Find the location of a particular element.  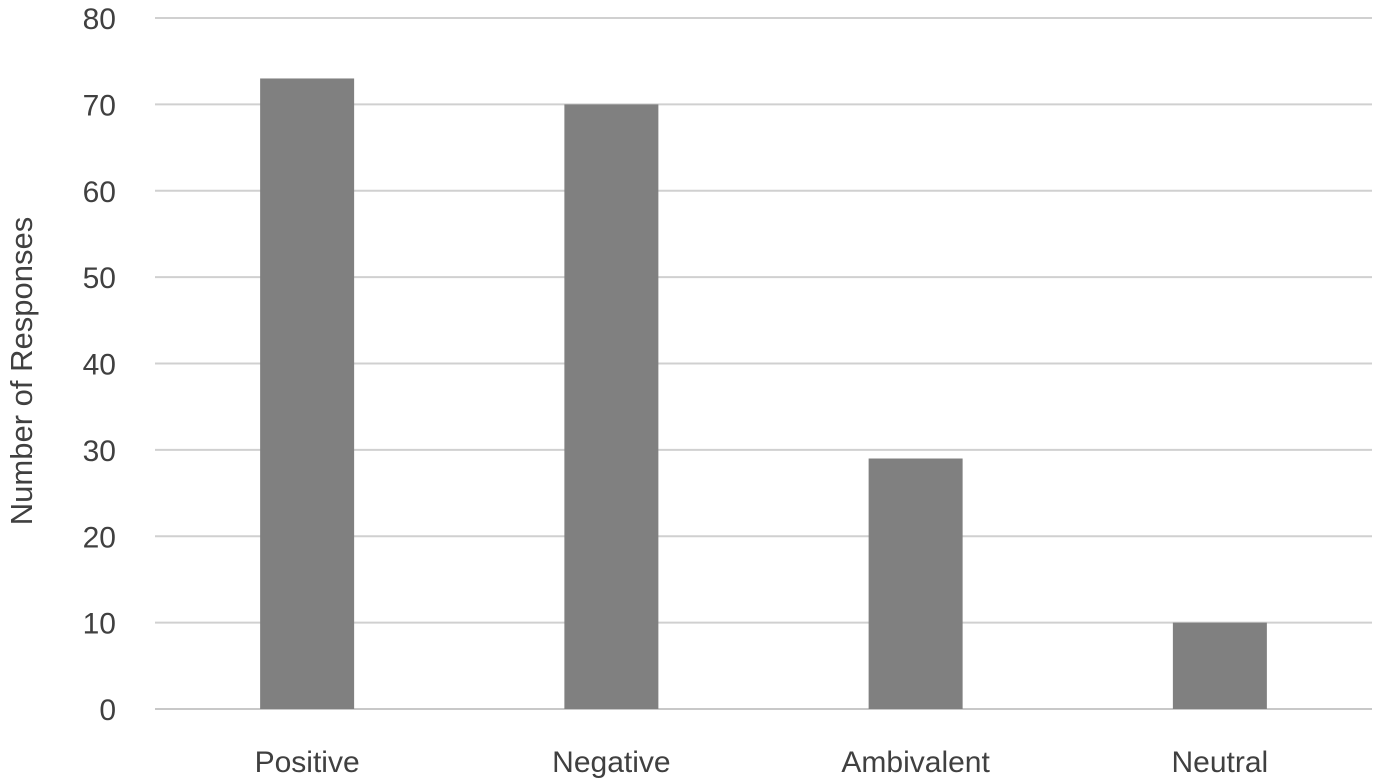

y-tick-label: 80 is located at coordinates (99, 19).